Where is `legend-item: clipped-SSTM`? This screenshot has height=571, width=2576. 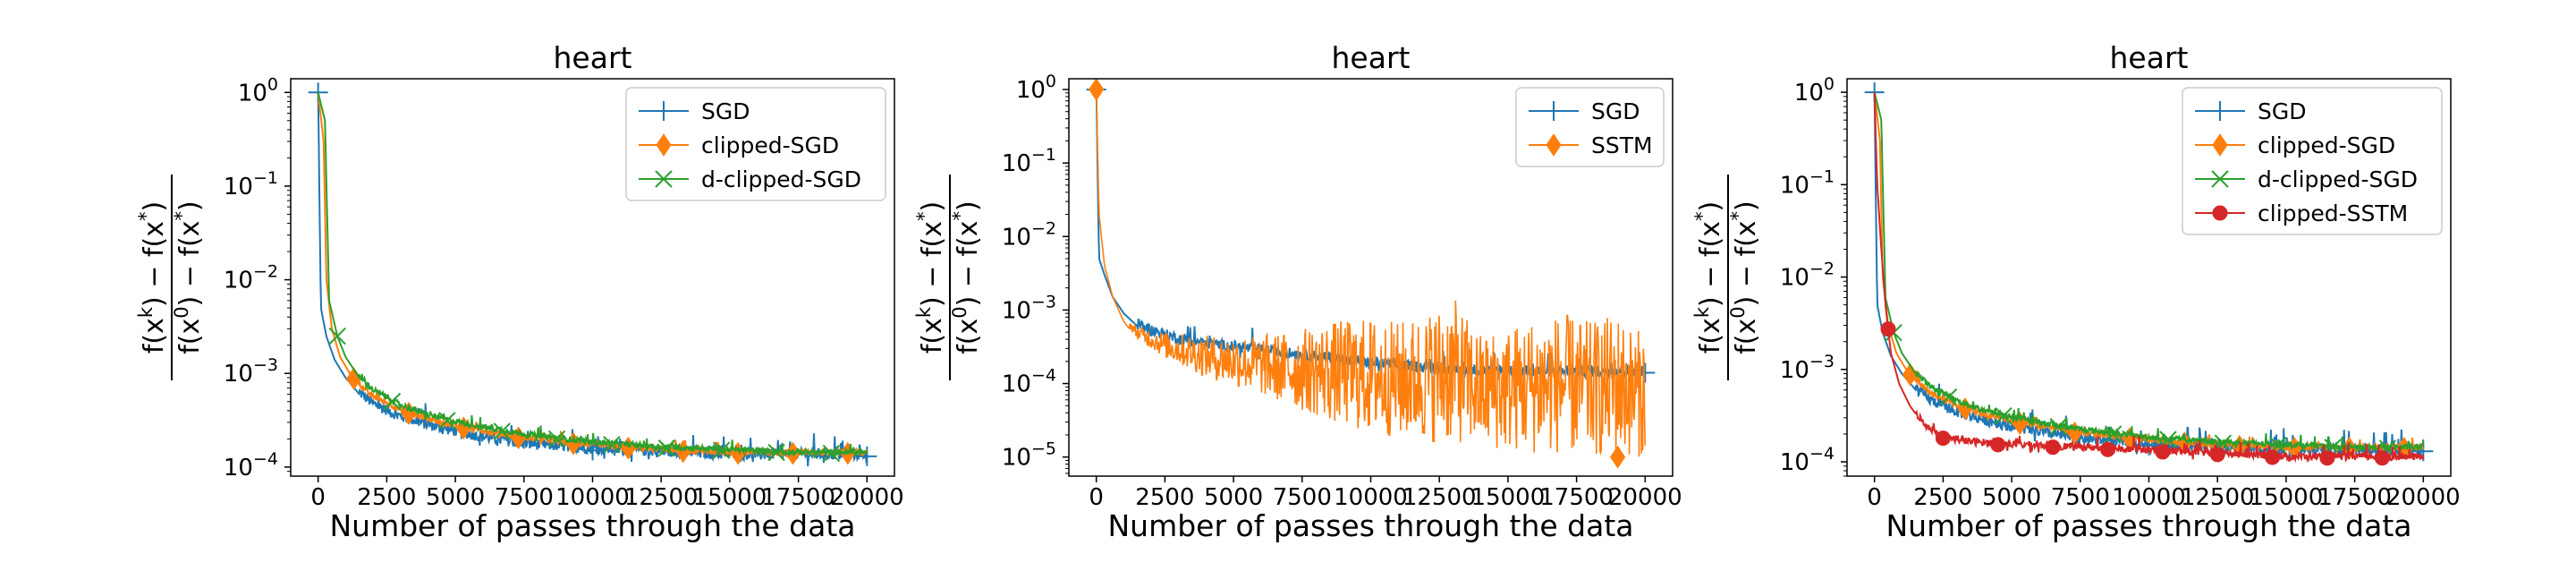
legend-item: clipped-SSTM is located at coordinates (2301, 213).